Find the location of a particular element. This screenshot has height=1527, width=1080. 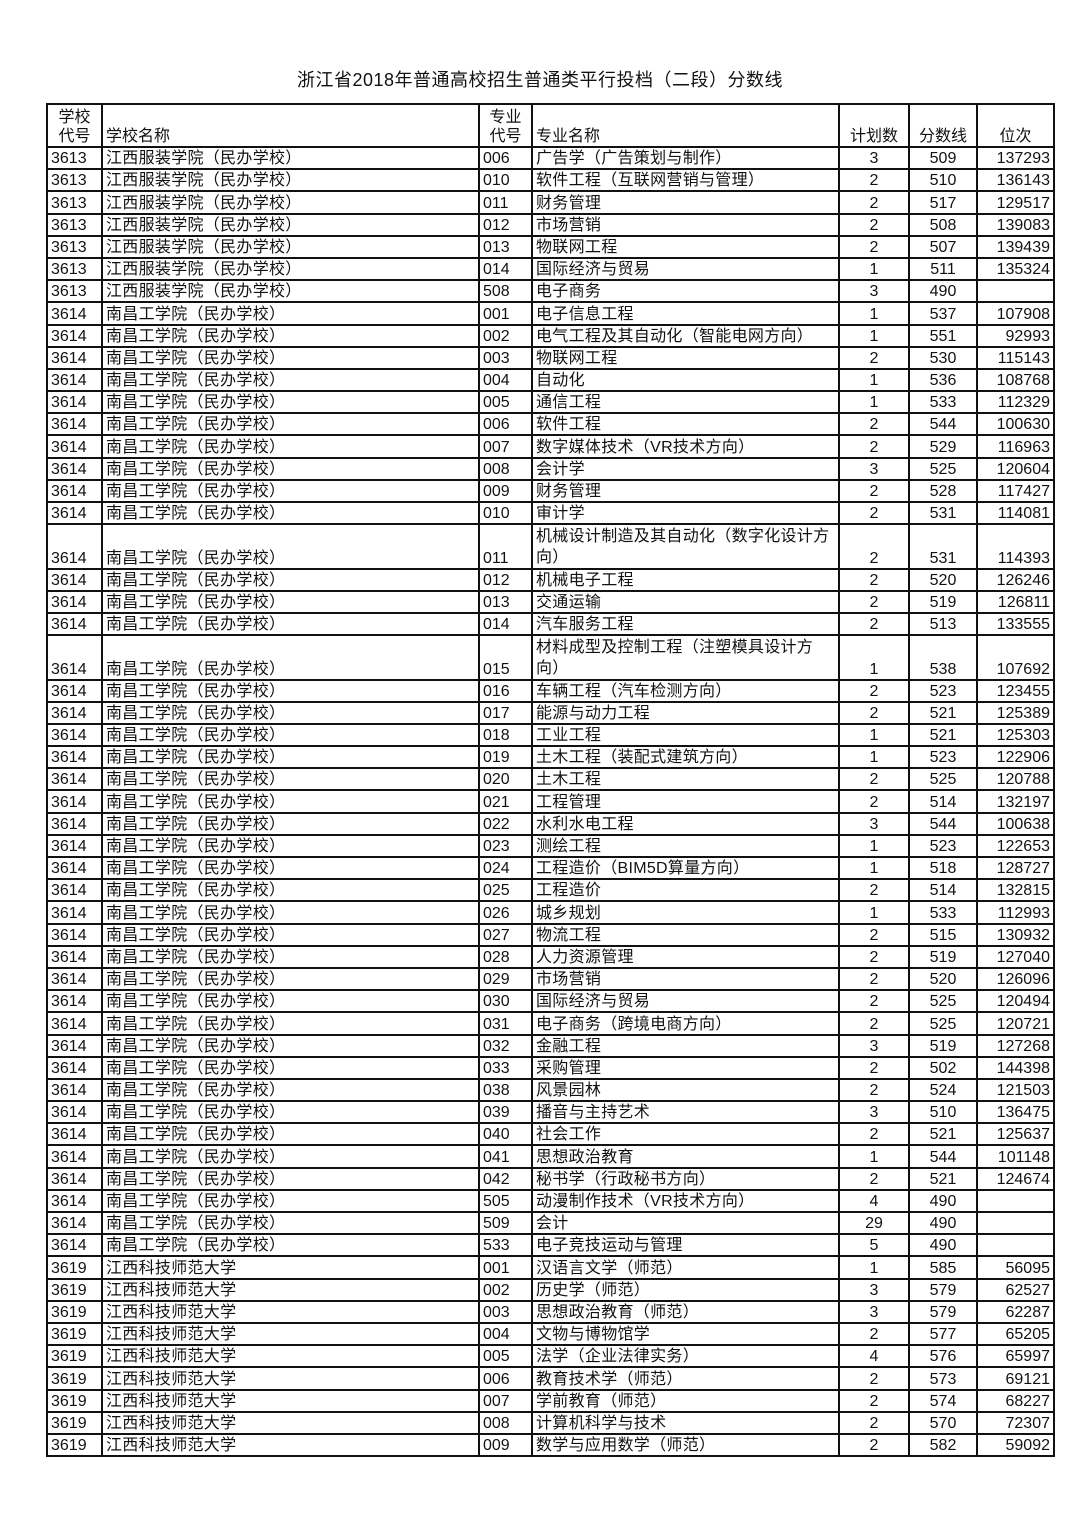

table-row: 3619 江西科技师范大学 009 数学与应用数学（师范） 2 582 59092 is located at coordinates (550, 1445).